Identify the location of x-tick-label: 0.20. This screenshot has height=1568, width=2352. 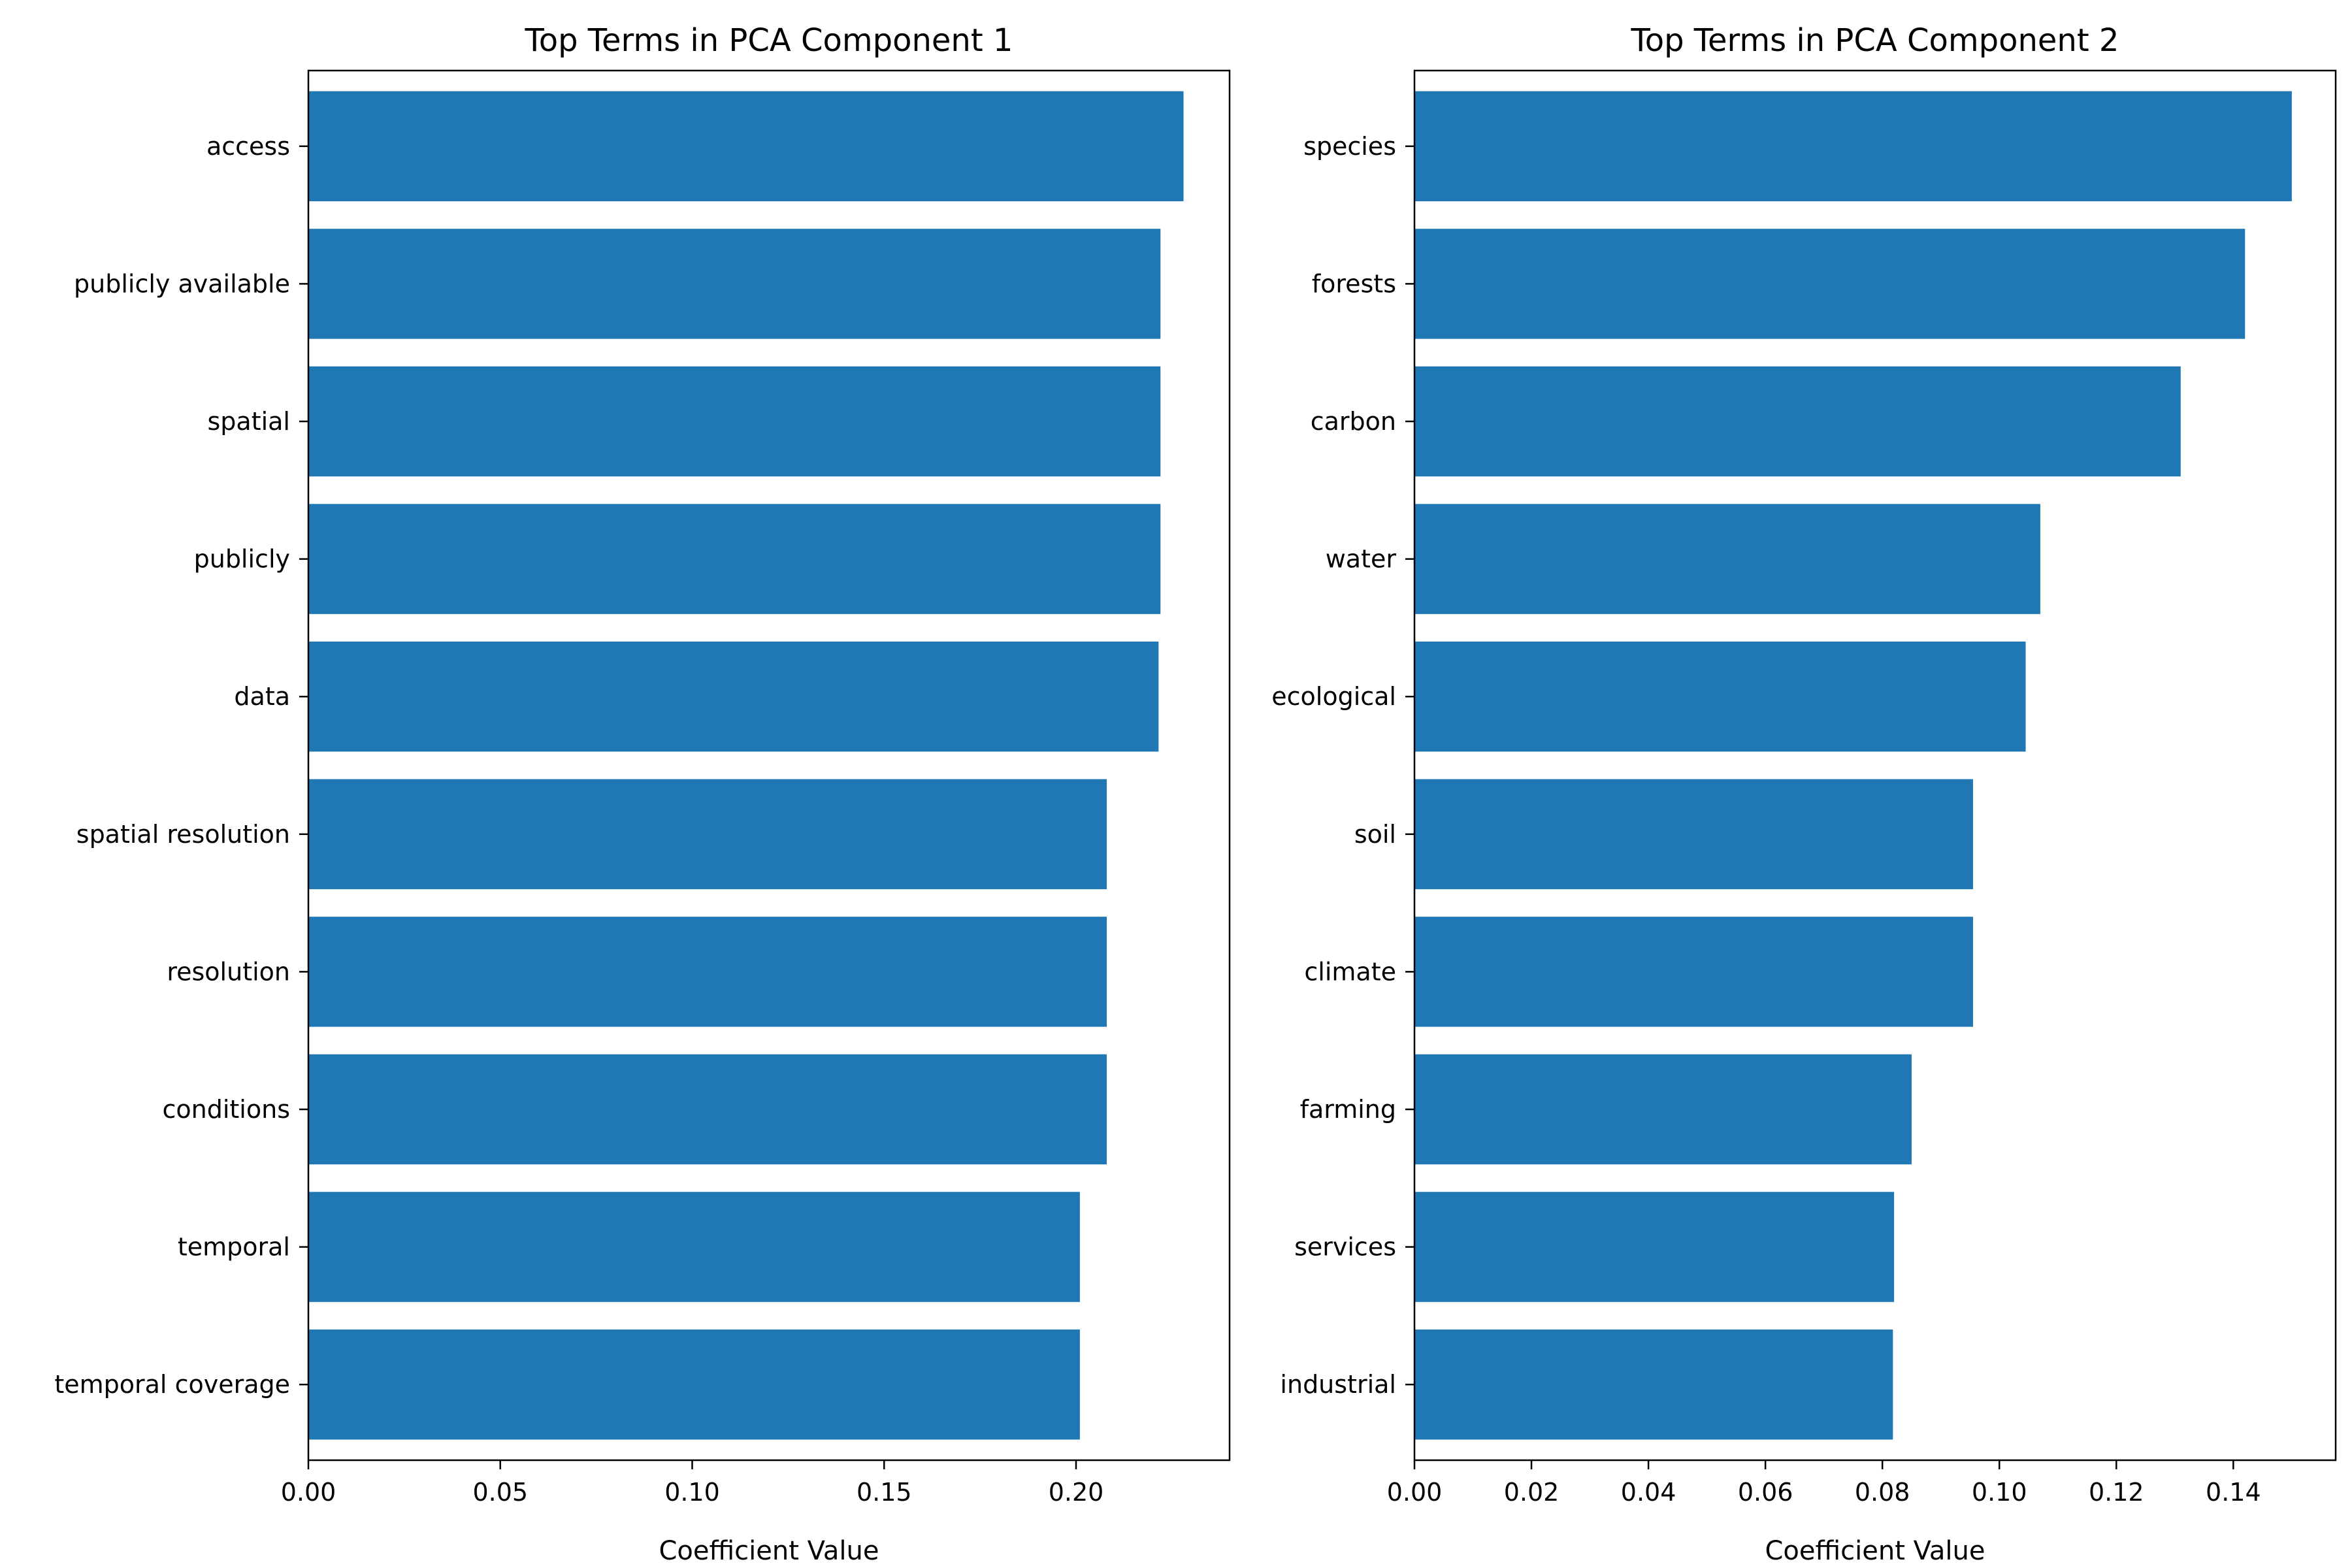
(1076, 1492).